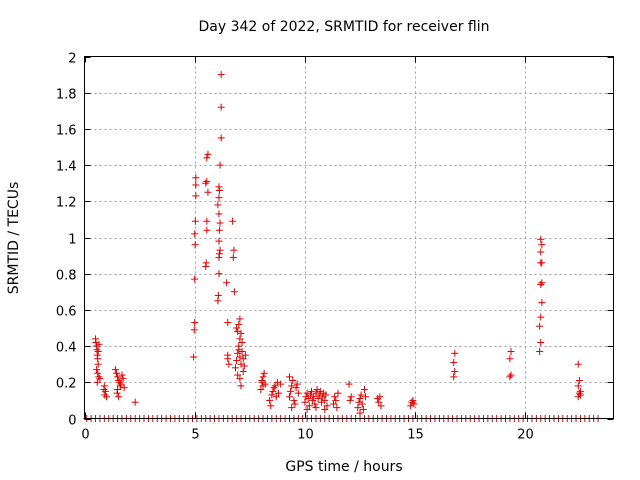 This screenshot has width=640, height=480. I want to click on x-axis-label: GPS time / hours, so click(343, 467).